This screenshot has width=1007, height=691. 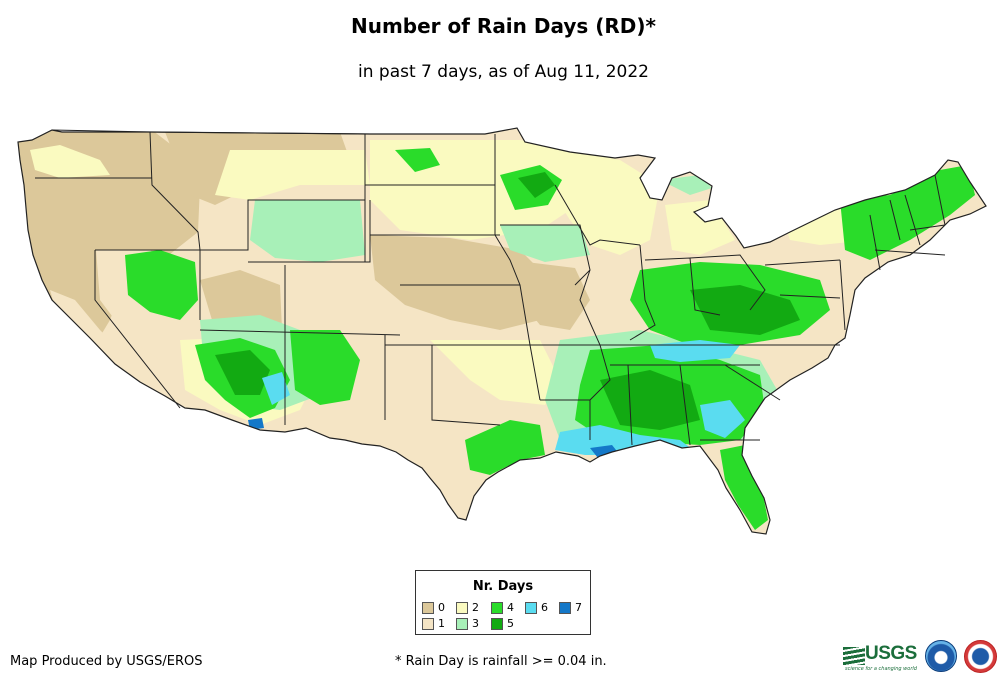 I want to click on legend-item-4: 4, so click(x=502, y=608).